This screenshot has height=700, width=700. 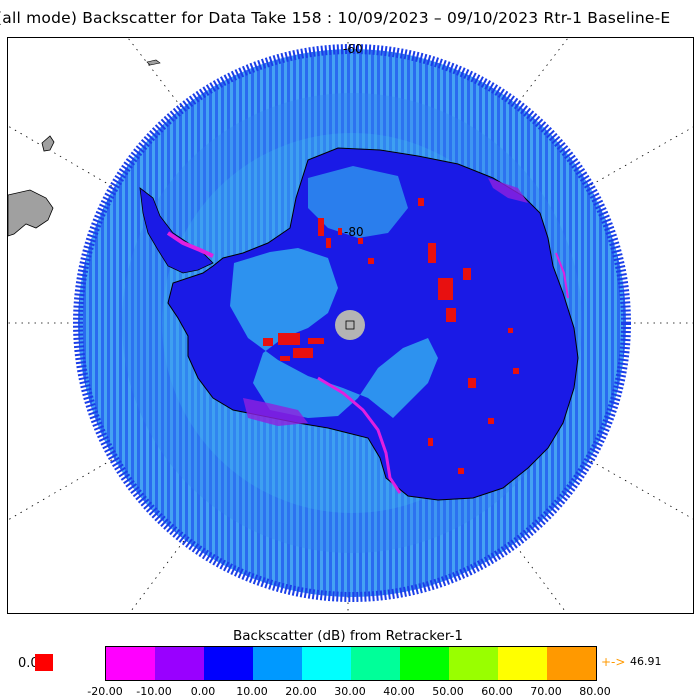 What do you see at coordinates (334, 333) in the screenshot?
I see `interior-ice-light` at bounding box center [334, 333].